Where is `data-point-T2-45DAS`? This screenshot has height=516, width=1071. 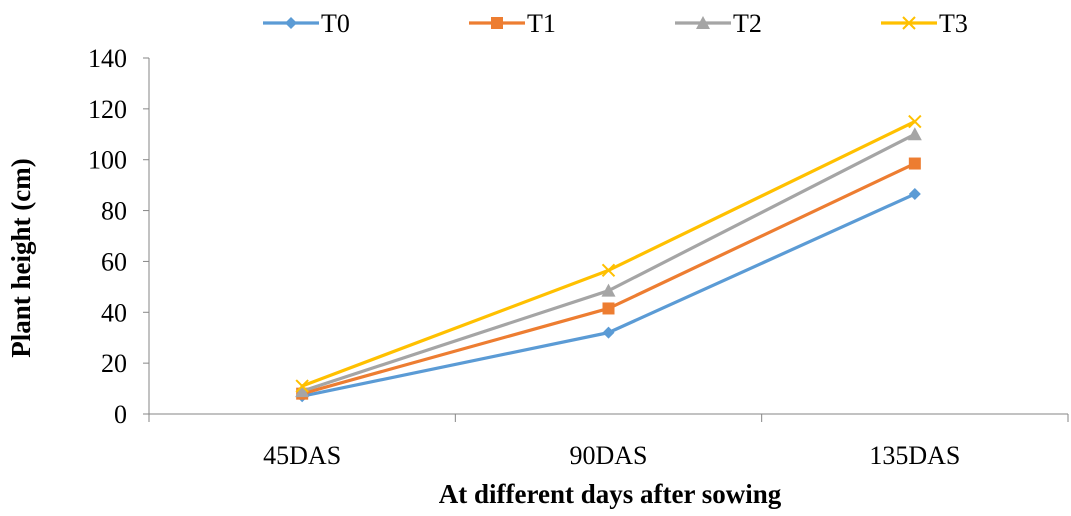
data-point-T2-45DAS is located at coordinates (302, 391).